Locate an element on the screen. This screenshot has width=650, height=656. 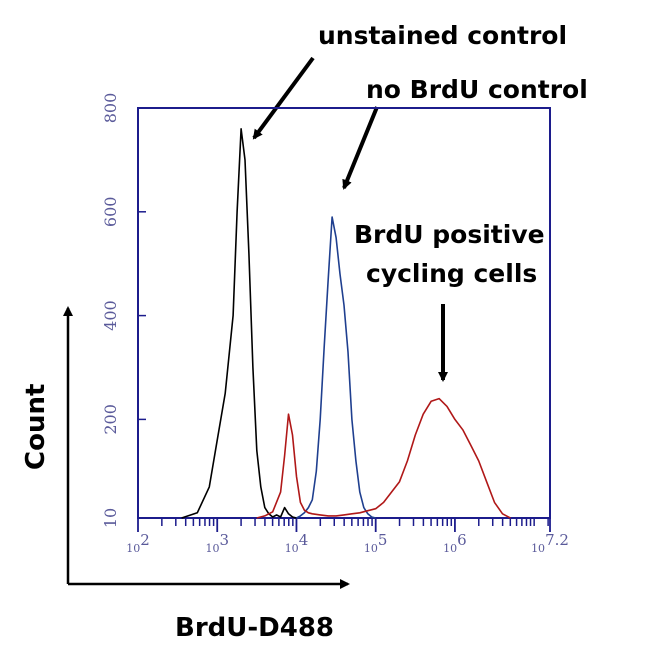
x-tick-label: 107.2 is located at coordinates (550, 543).